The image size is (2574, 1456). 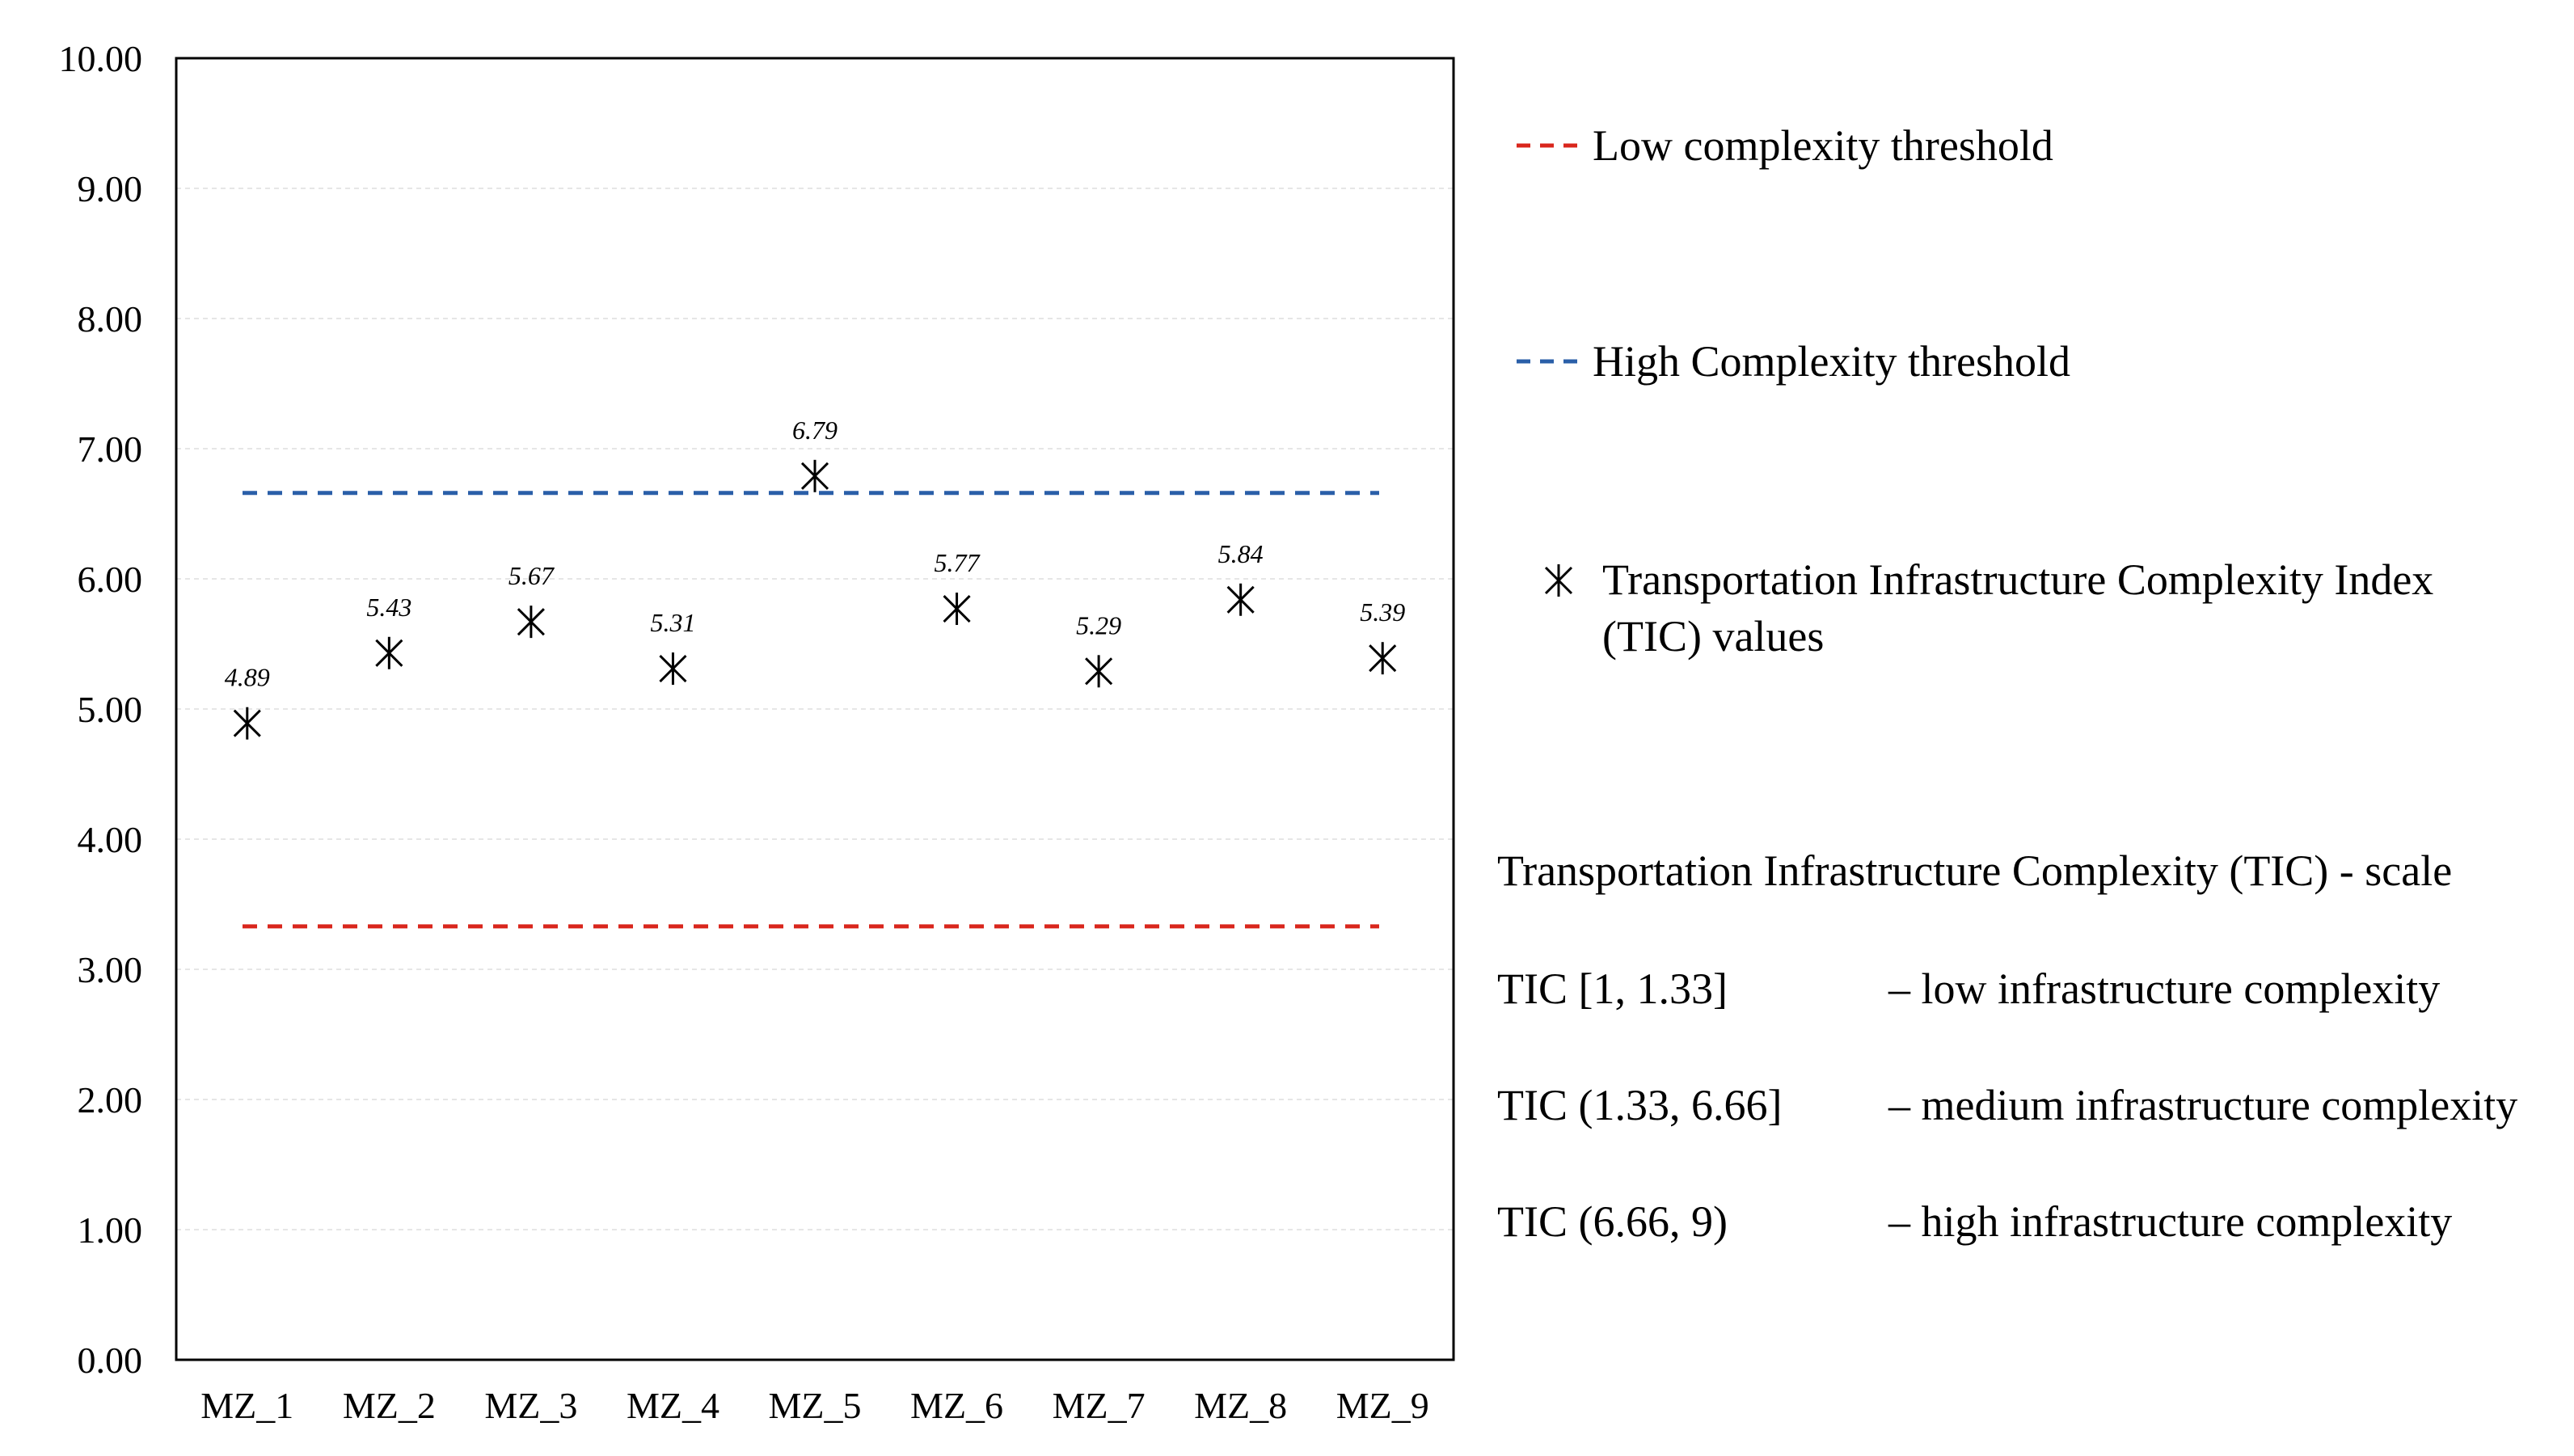 I want to click on scale-range: TIC (1.33, 6.66], so click(x=1640, y=1105).